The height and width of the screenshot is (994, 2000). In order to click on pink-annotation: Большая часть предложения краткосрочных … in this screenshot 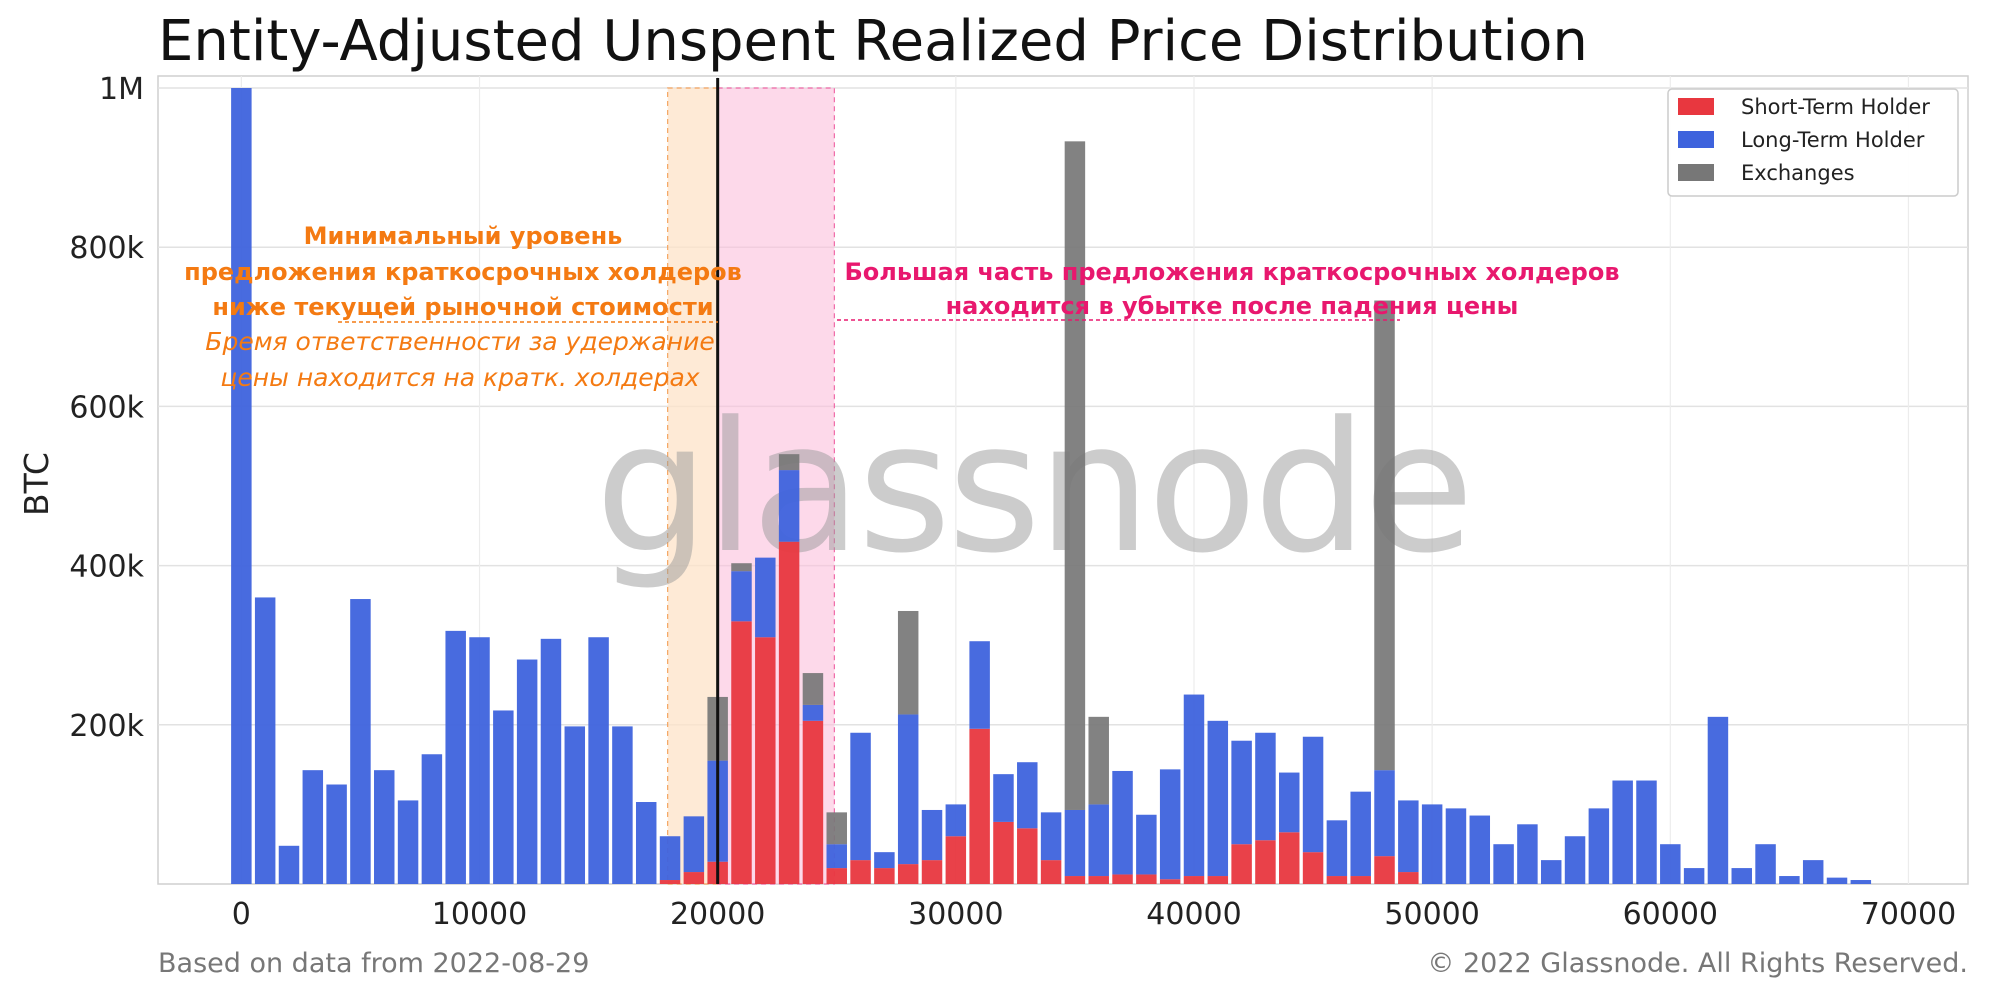, I will do `click(1228, 289)`.